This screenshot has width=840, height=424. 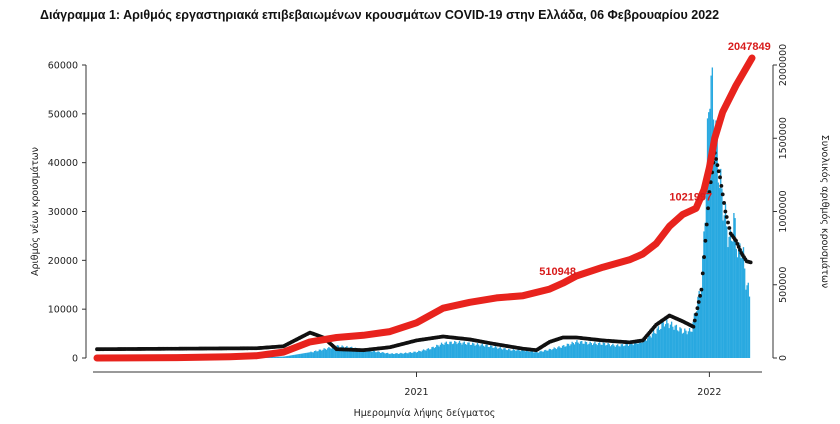 What do you see at coordinates (425, 413) in the screenshot?
I see `x-axis-title: Ημερομηνία λήψης δείγματος` at bounding box center [425, 413].